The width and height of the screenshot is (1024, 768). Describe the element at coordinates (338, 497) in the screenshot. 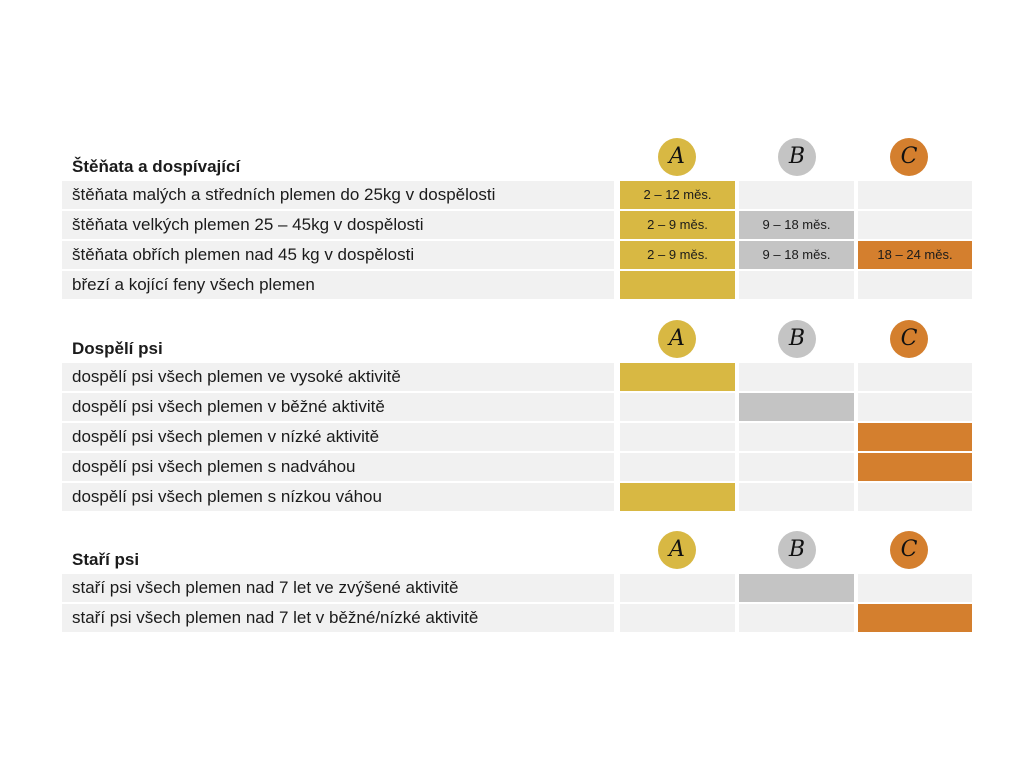

I see `row-label: dospělí psi všech plemen s nízkou váhou` at that location.